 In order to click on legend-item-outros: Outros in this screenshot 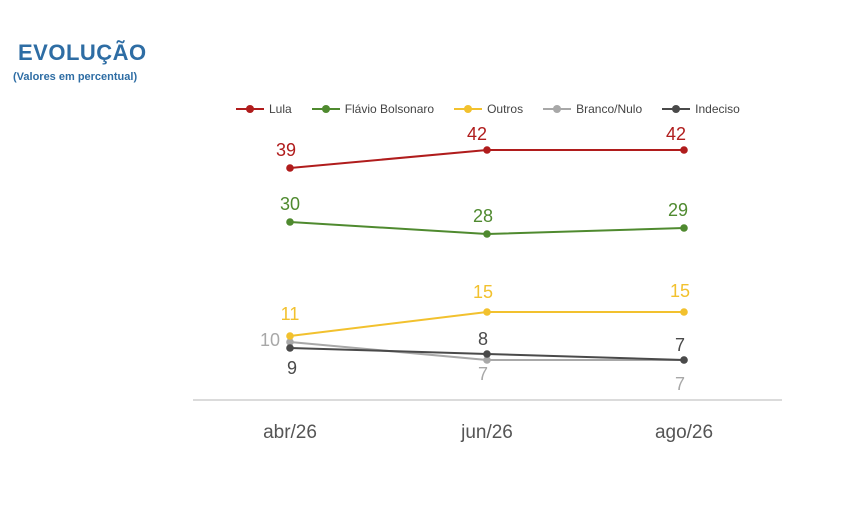, I will do `click(488, 109)`.